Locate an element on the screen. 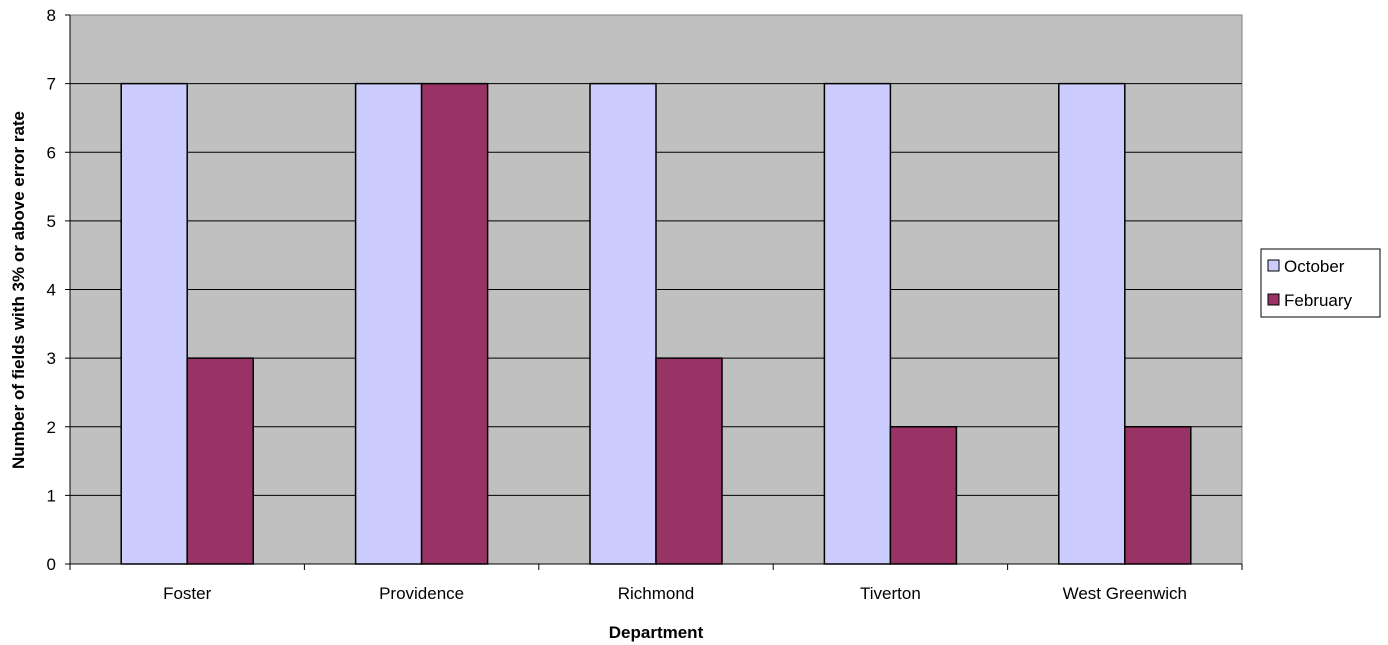 The width and height of the screenshot is (1388, 645). bar-october-west-greenwich is located at coordinates (1092, 323).